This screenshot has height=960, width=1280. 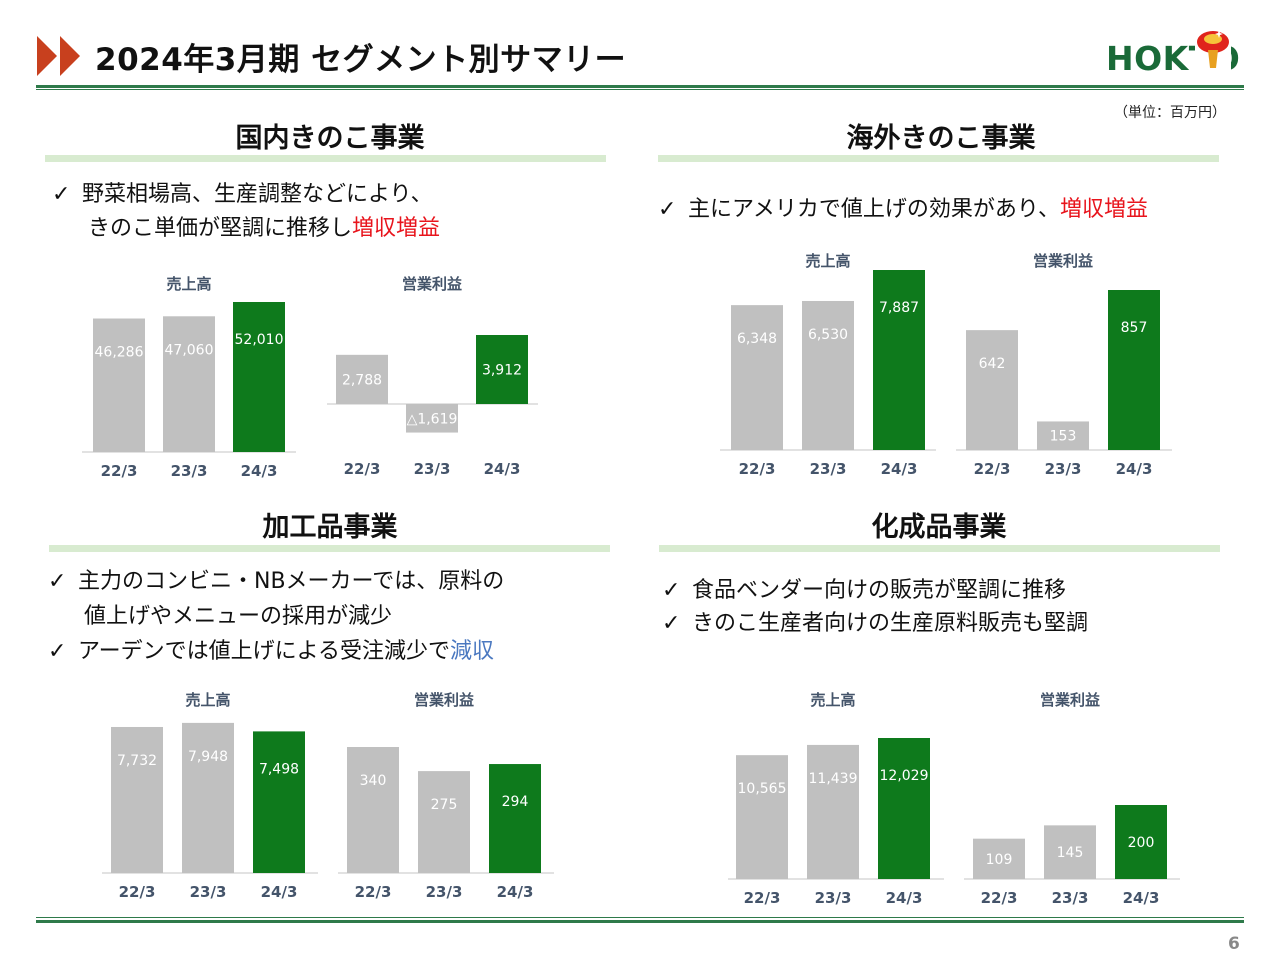 I want to click on highlight-text: 減収, so click(x=472, y=651).